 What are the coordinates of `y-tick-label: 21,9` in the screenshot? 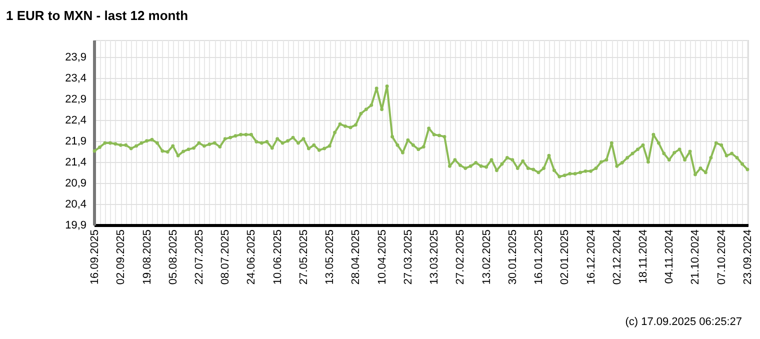 It's located at (75, 141).